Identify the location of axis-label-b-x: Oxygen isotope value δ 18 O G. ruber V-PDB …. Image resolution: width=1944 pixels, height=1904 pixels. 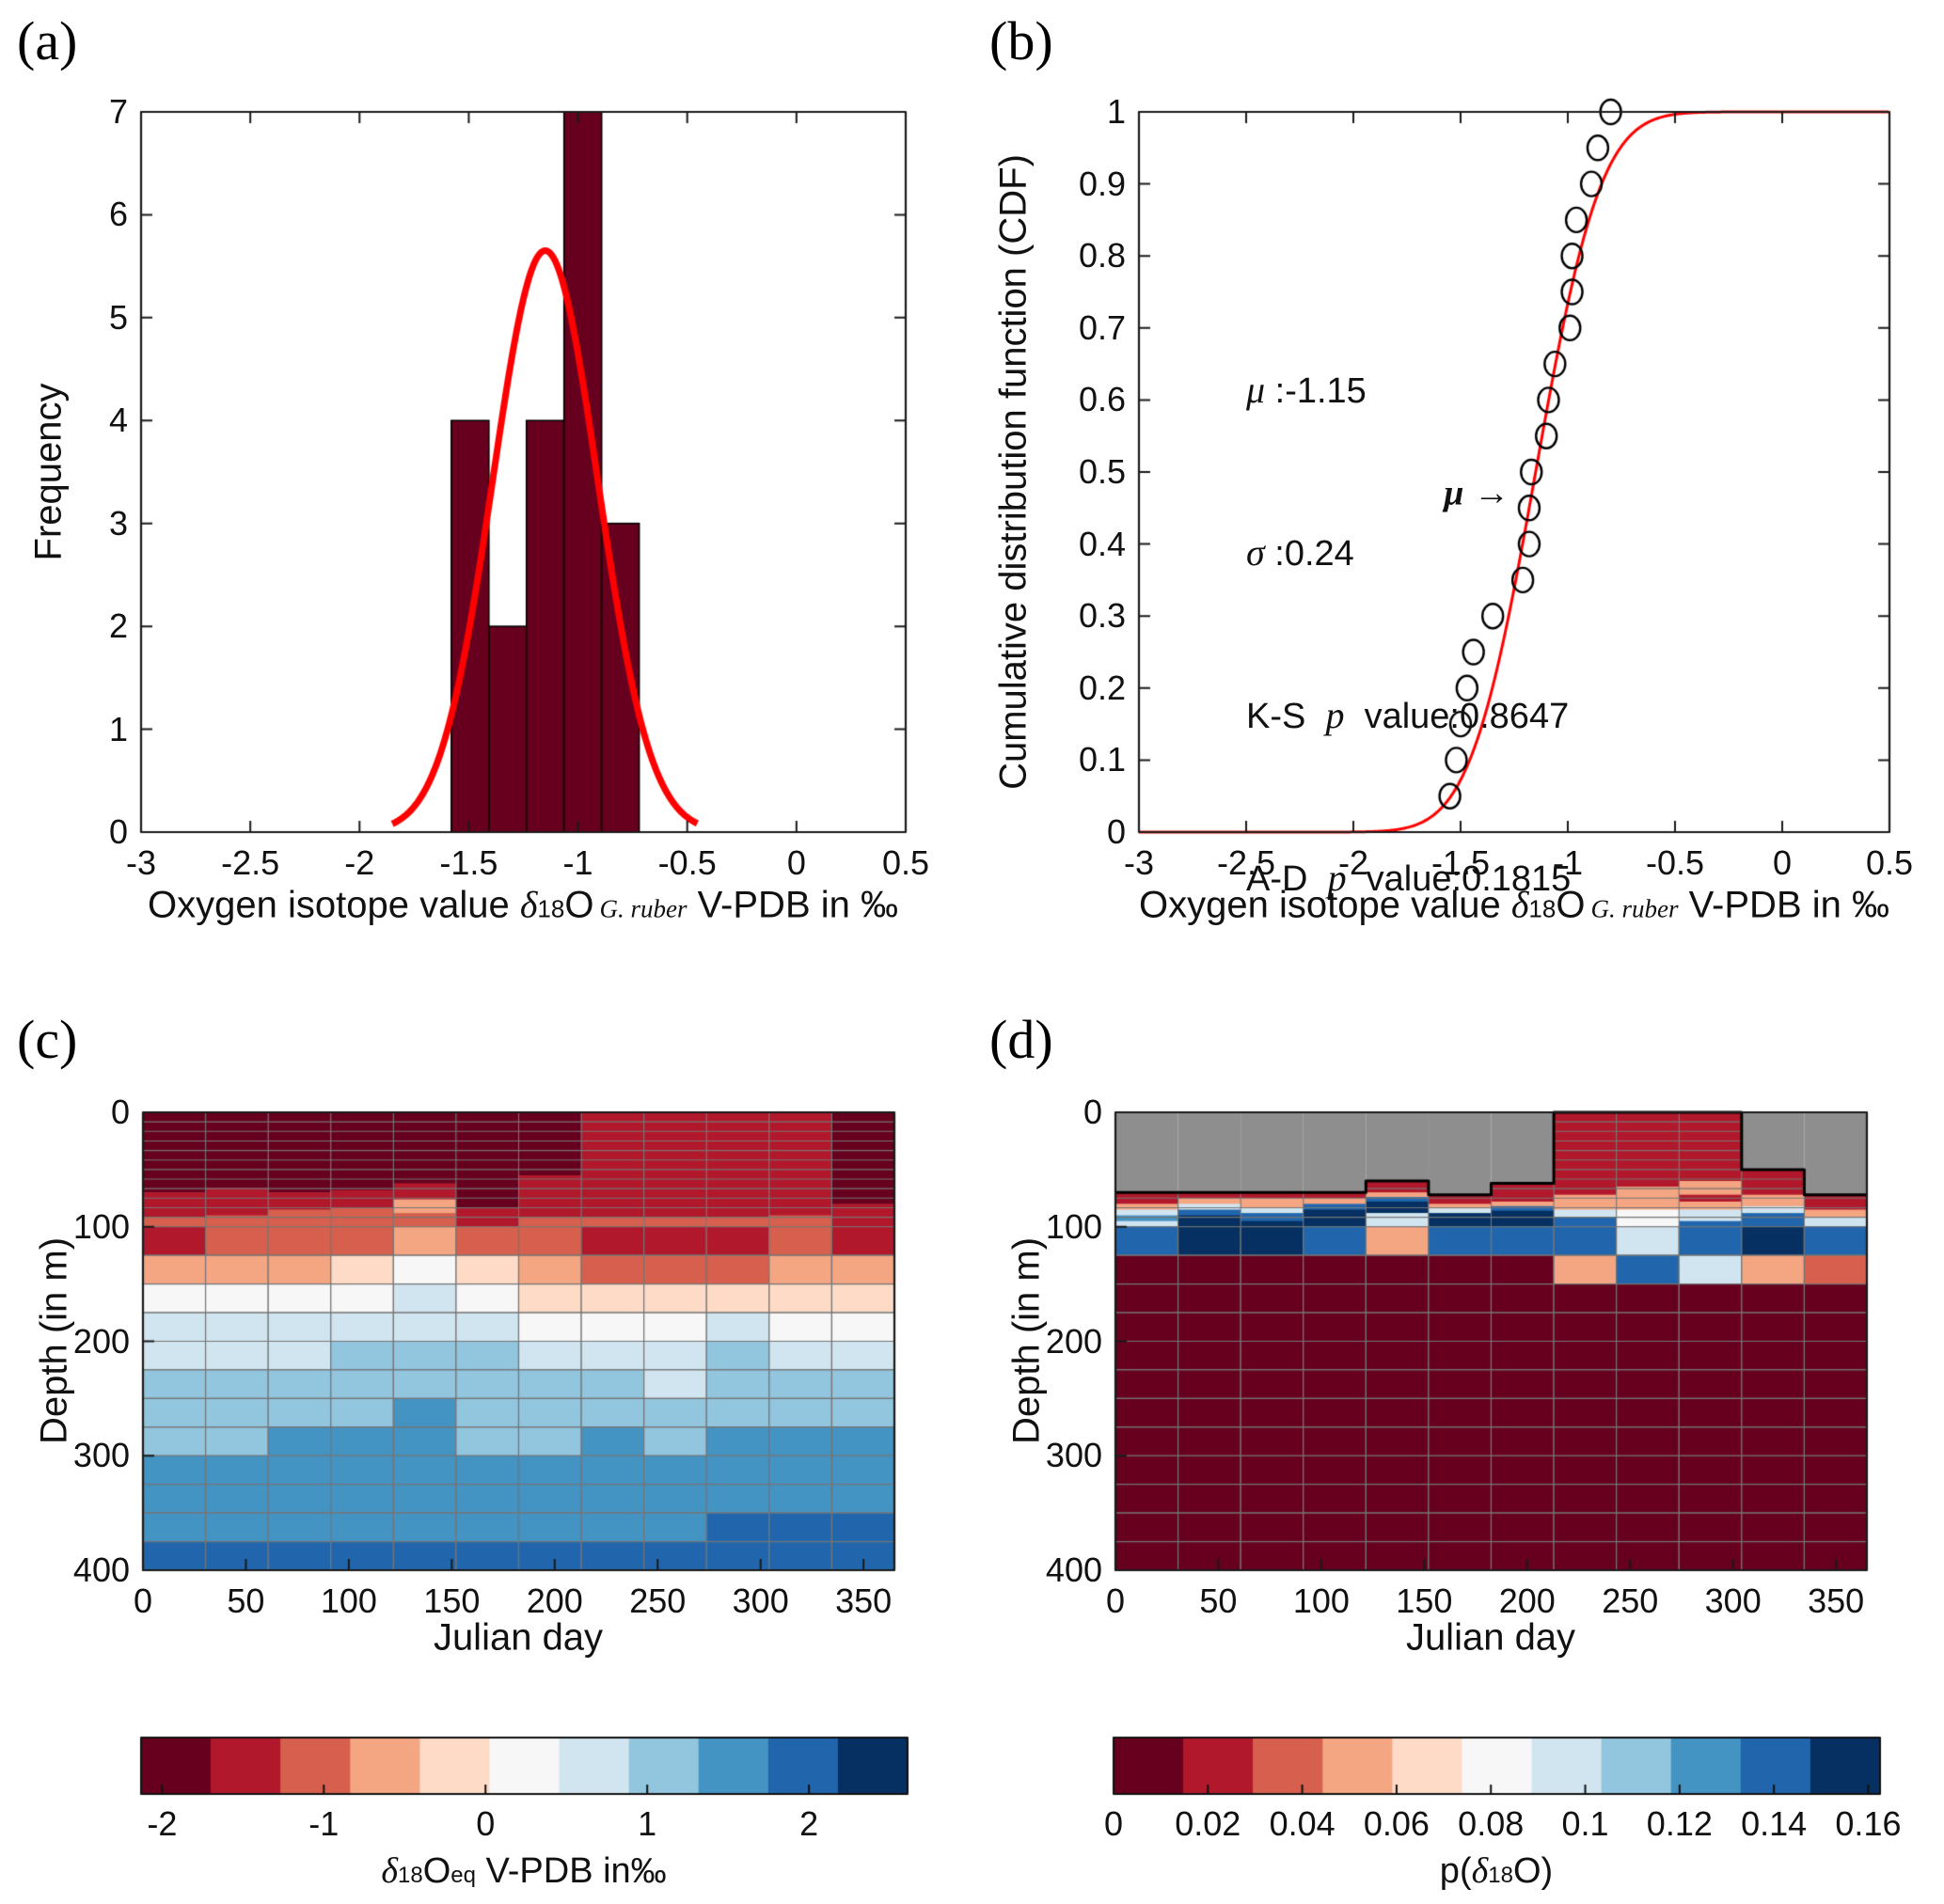
(1514, 904).